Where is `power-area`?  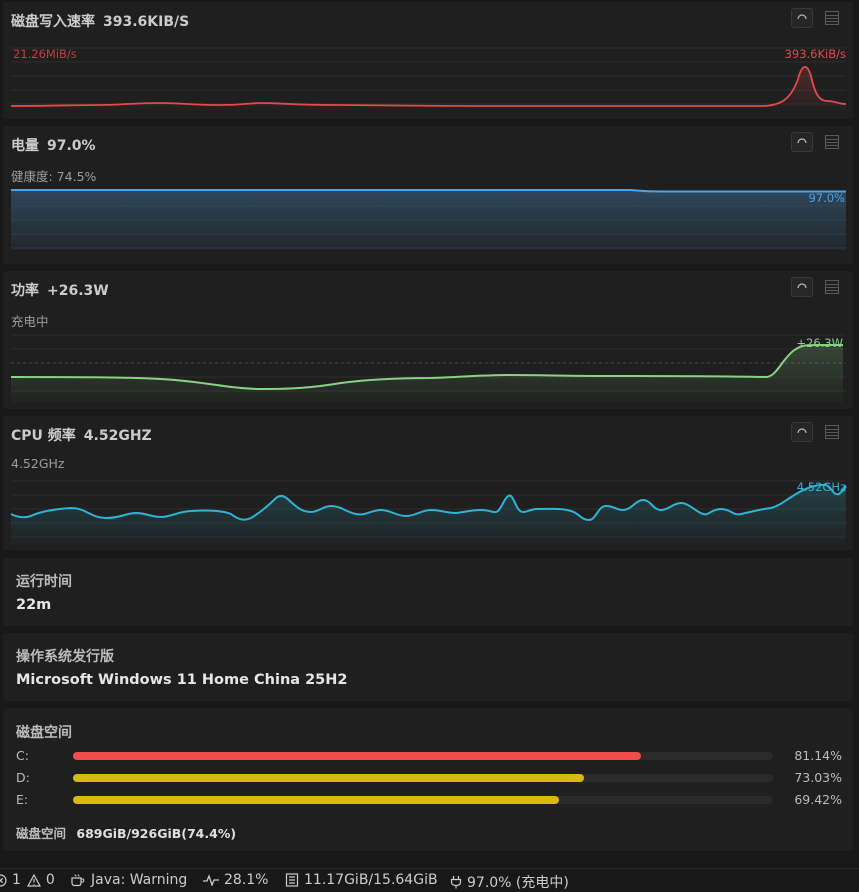
power-area is located at coordinates (427, 374).